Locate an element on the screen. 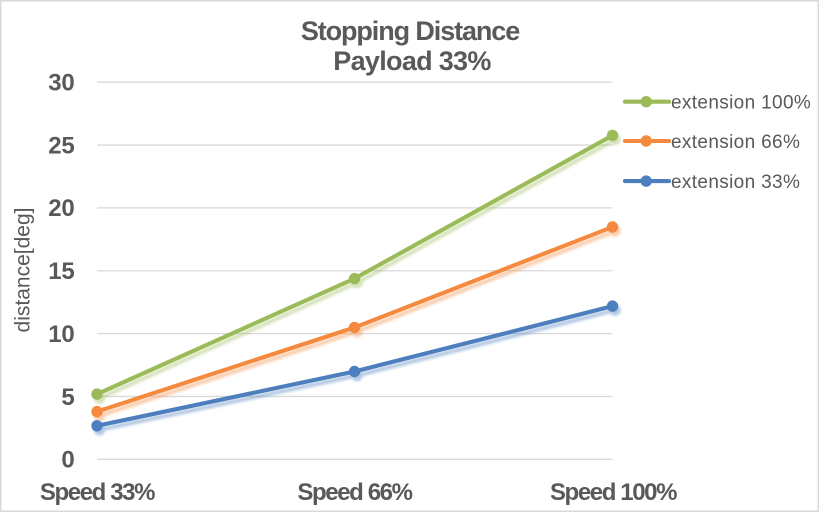  svg-text: 25 is located at coordinates (61, 145).